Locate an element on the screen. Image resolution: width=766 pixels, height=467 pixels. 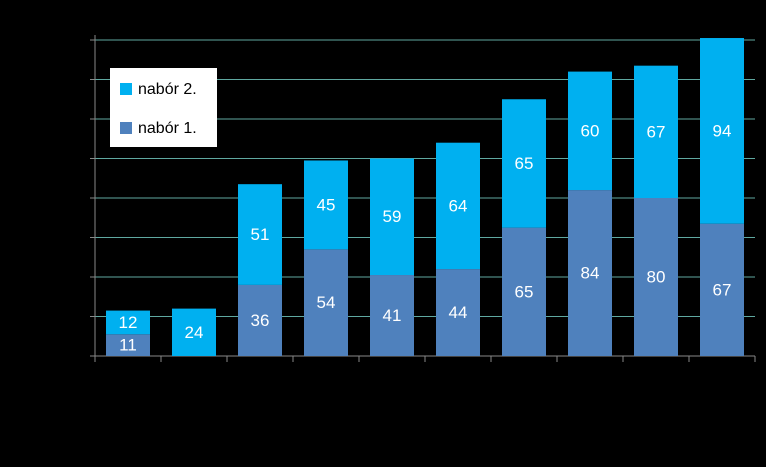
value-label: 36 is located at coordinates (260, 320).